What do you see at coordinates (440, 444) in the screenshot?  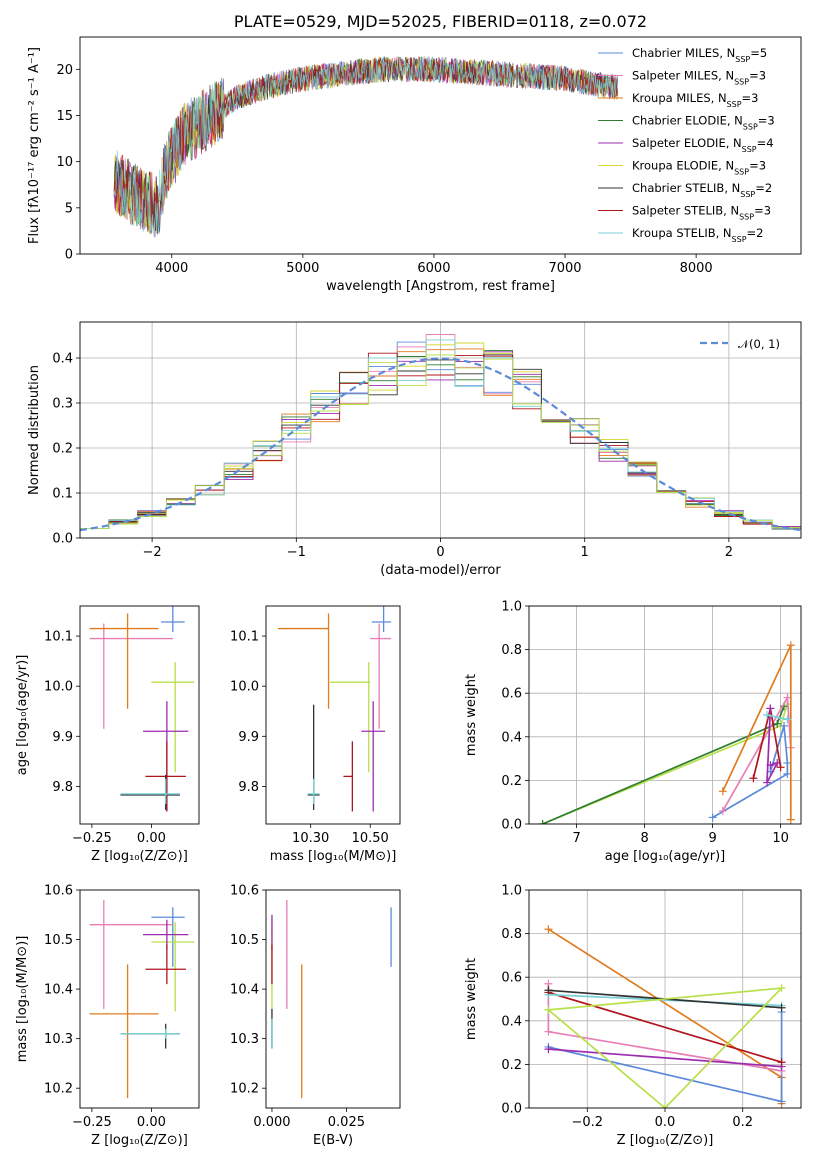 I see `gaussian-curve` at bounding box center [440, 444].